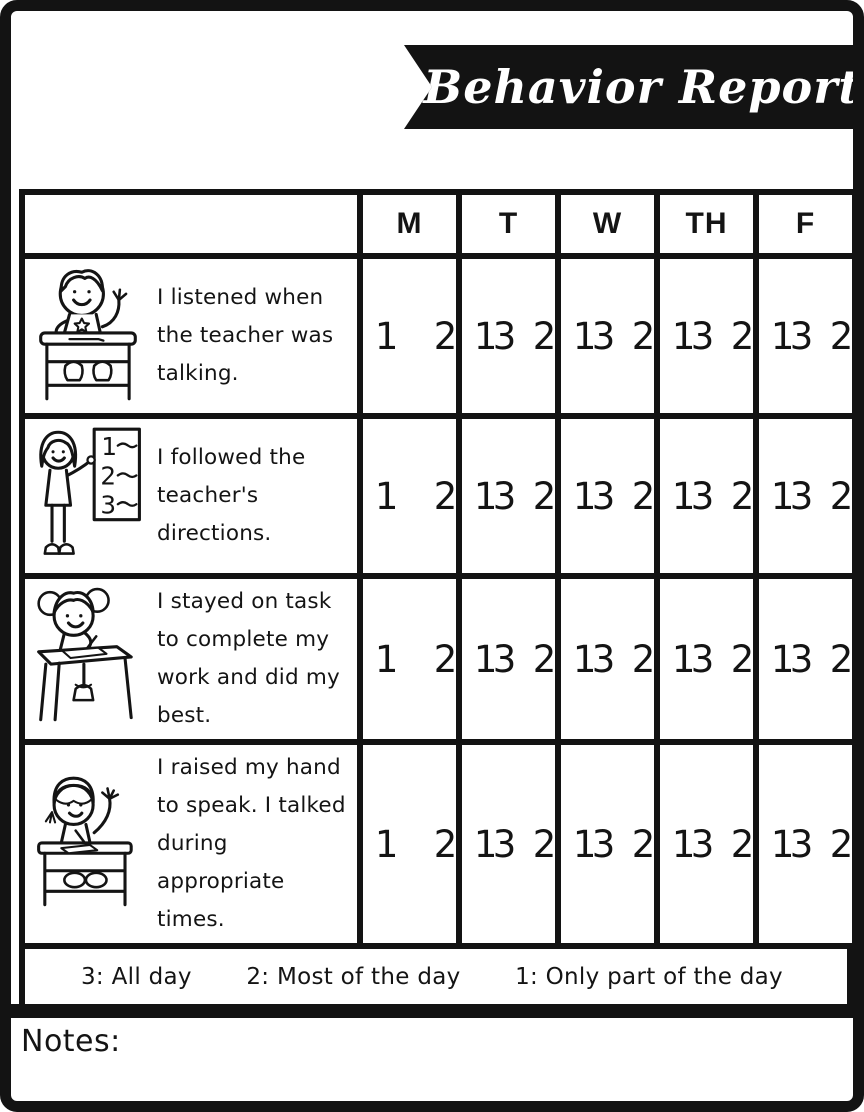 The height and width of the screenshot is (1112, 864). I want to click on legend-most-day: 2: Most of the day, so click(353, 976).